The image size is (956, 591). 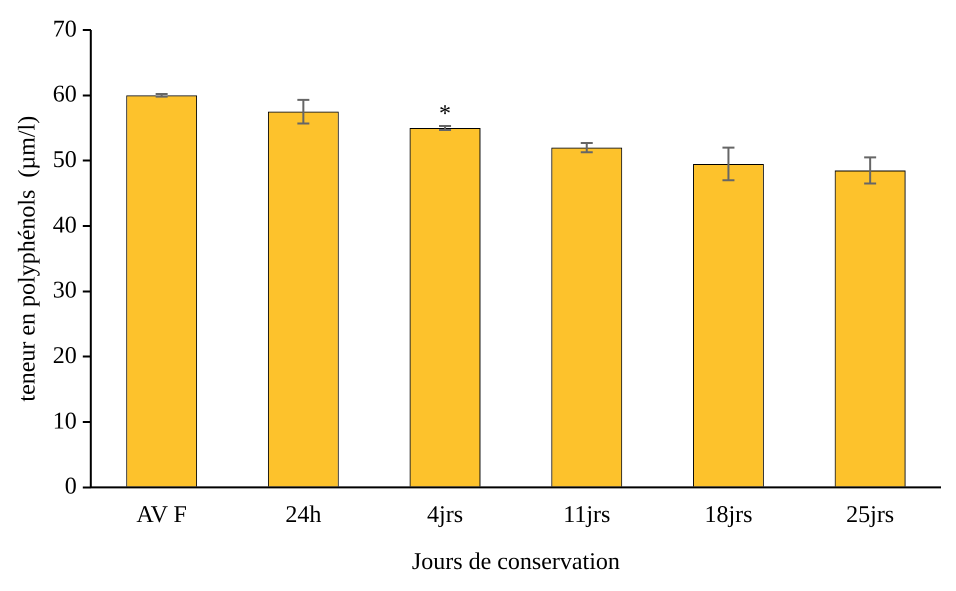 I want to click on y-tick-label: 50, so click(x=64, y=159).